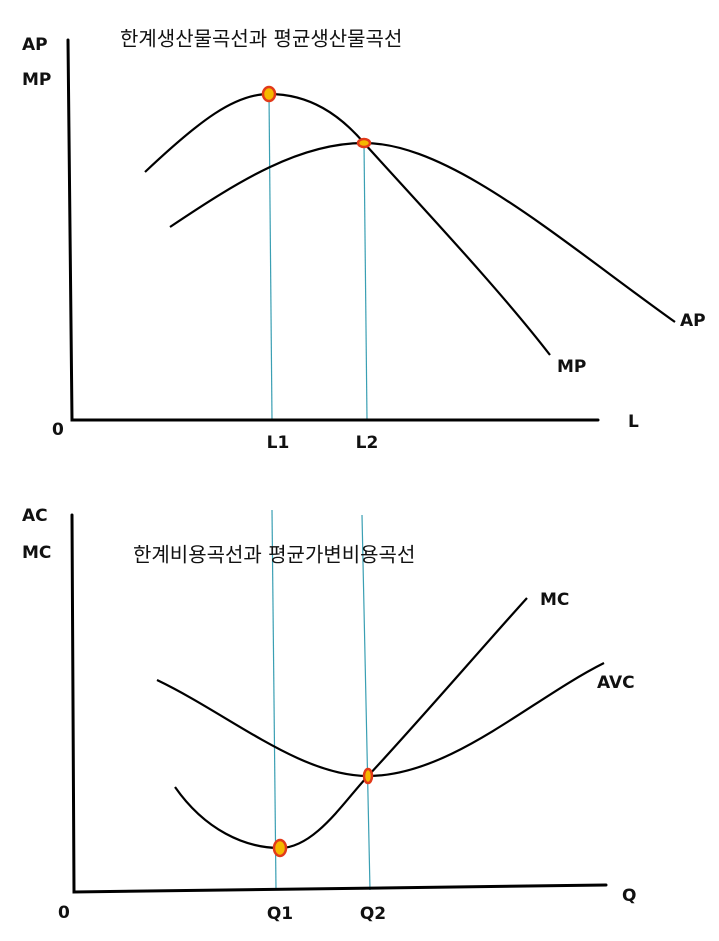 This screenshot has width=719, height=941. What do you see at coordinates (36, 553) in the screenshot?
I see `y-axis-label: MC` at bounding box center [36, 553].